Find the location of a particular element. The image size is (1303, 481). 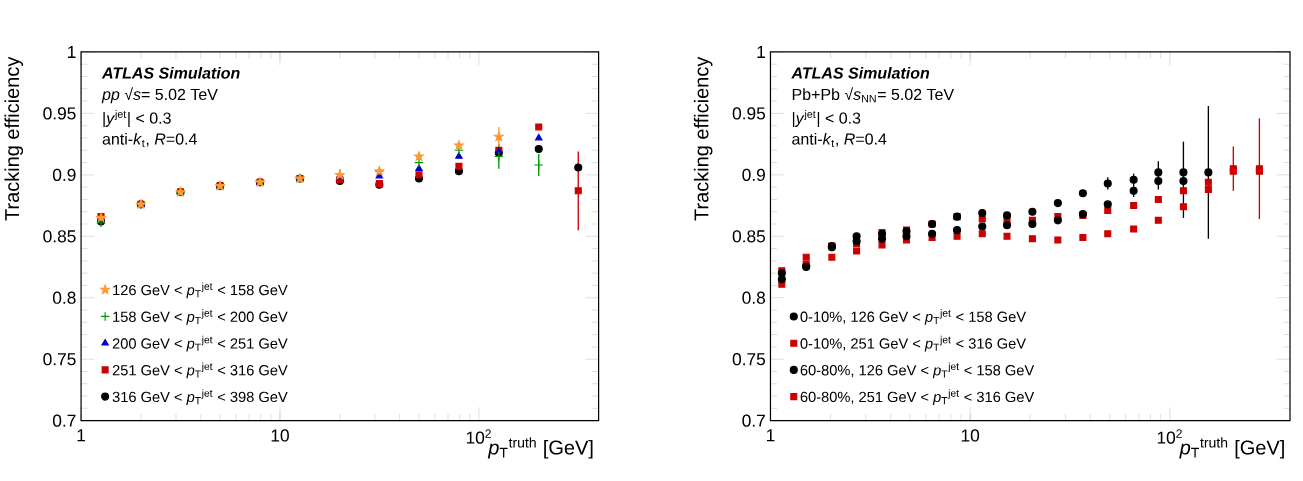

legend-label: 0-10%, 126 GeV < p$_{T}$$^{jet}$ < 158 GeV is located at coordinates (913, 317).